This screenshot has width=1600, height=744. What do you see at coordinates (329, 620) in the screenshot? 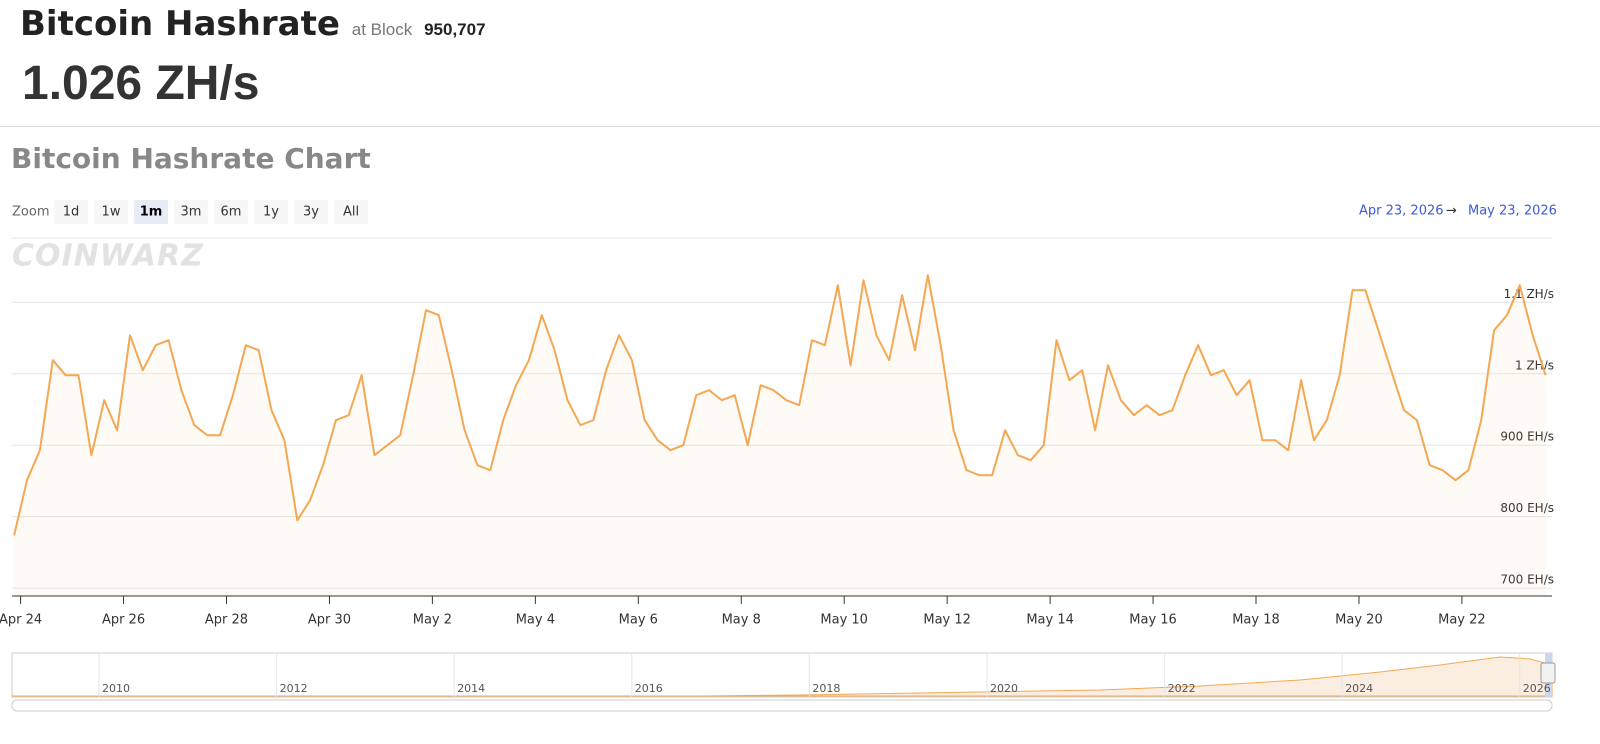
I see `x-tick-label: Apr 30` at bounding box center [329, 620].